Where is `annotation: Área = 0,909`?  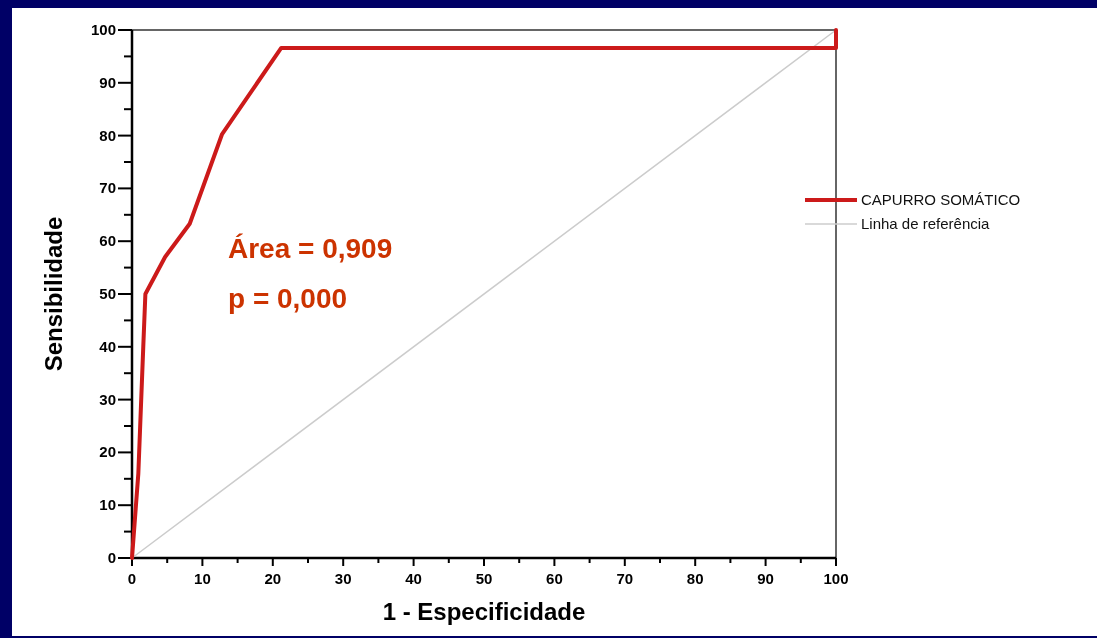 annotation: Área = 0,909 is located at coordinates (310, 248).